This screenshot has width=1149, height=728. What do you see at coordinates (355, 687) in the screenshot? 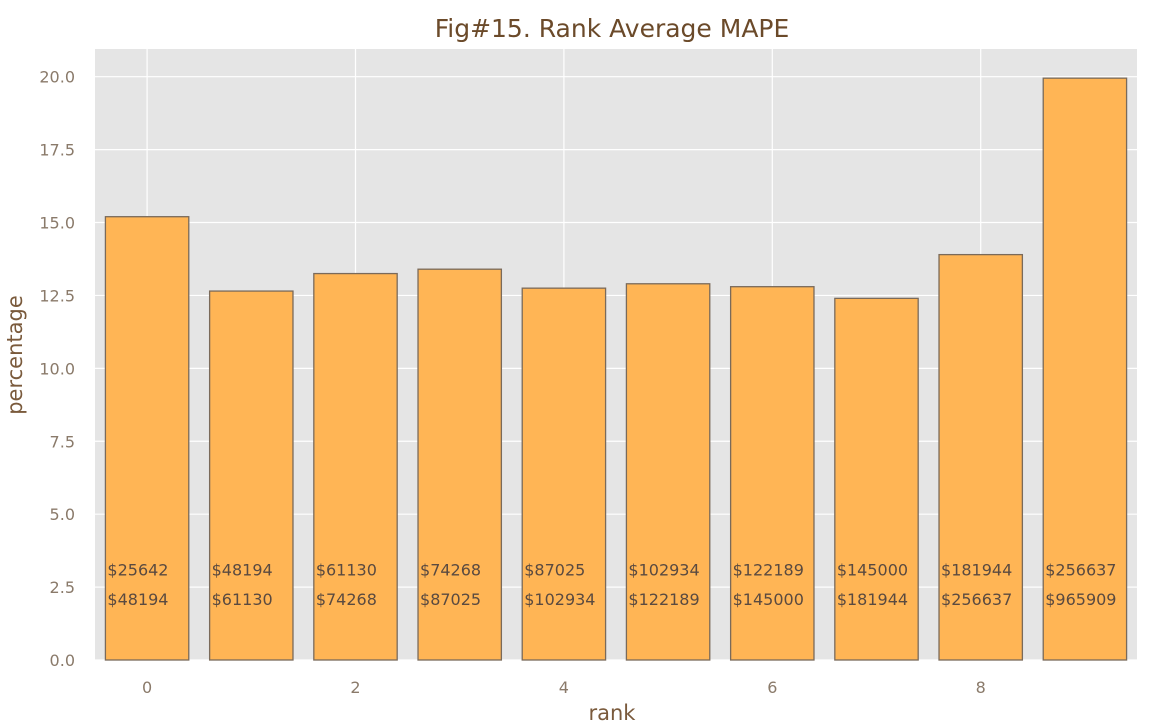
I see `x-tick-label-1: 2` at bounding box center [355, 687].